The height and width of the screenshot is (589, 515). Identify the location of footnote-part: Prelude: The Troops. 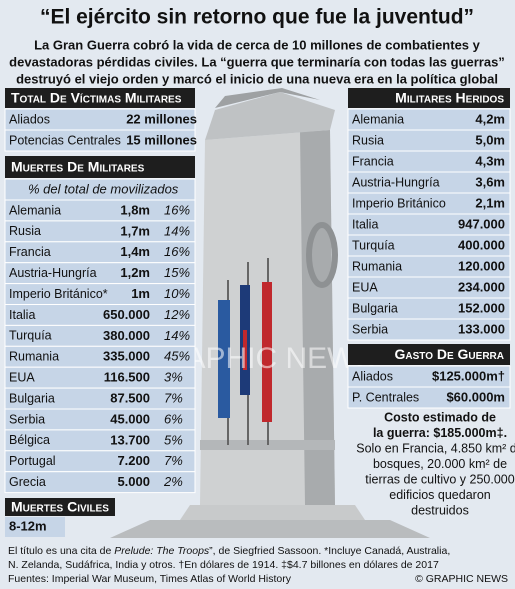
(162, 551).